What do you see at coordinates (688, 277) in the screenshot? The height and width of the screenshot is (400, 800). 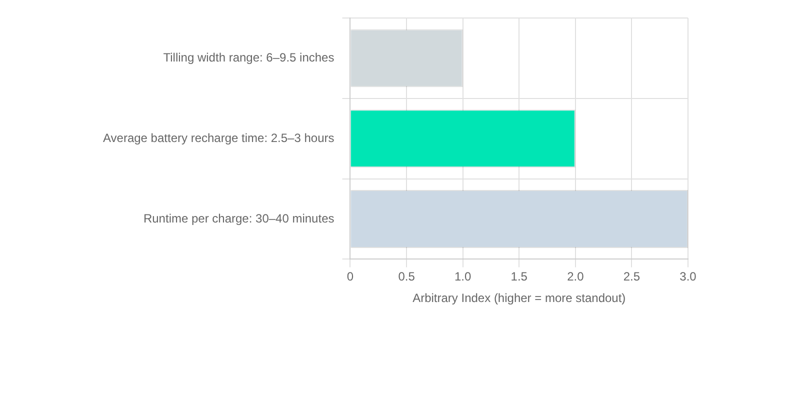 I see `x-tick-label: 3.0` at bounding box center [688, 277].